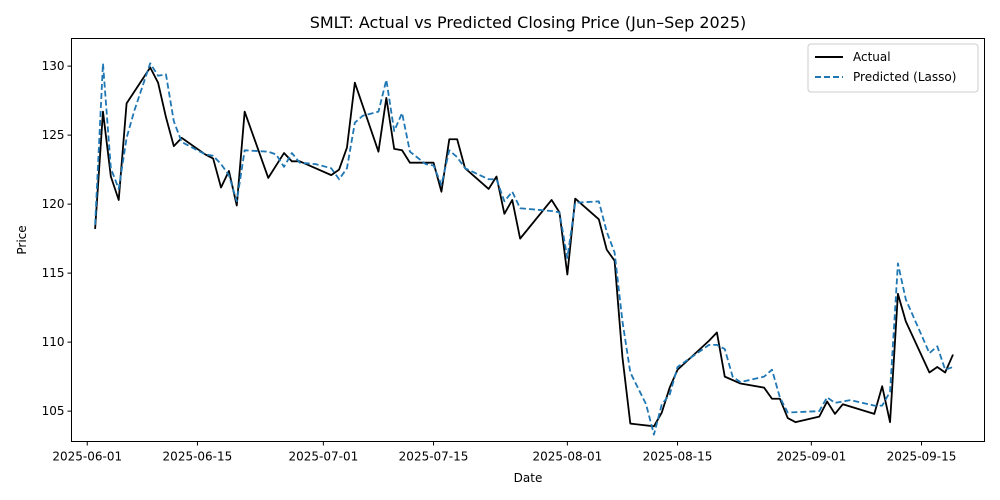  I want to click on y-tick-label: 130, so click(53, 66).